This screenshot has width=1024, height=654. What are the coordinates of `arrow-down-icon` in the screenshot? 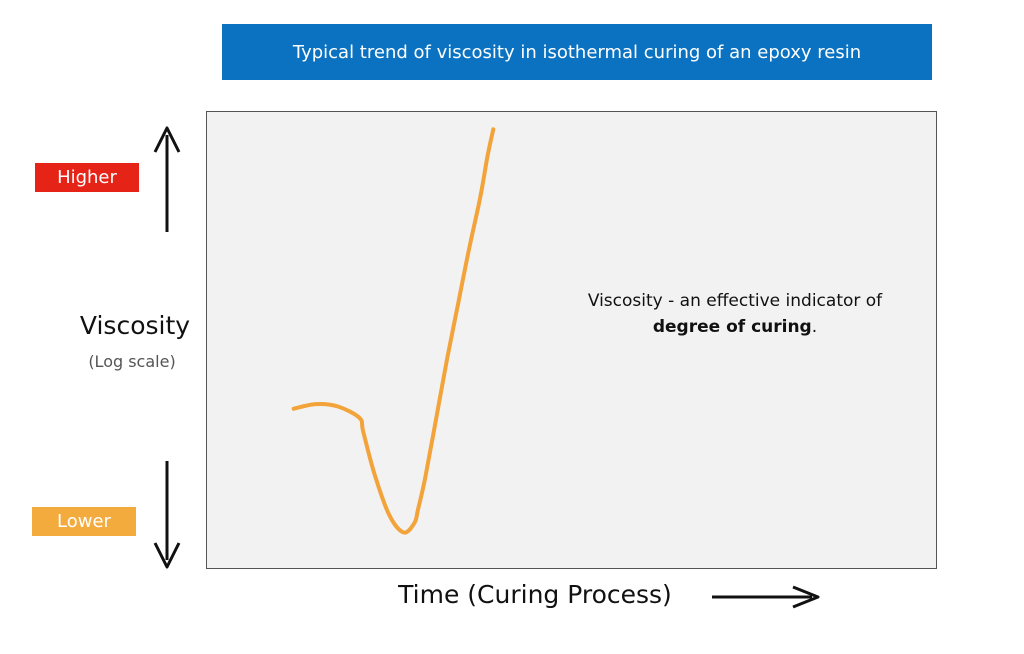 It's located at (167, 515).